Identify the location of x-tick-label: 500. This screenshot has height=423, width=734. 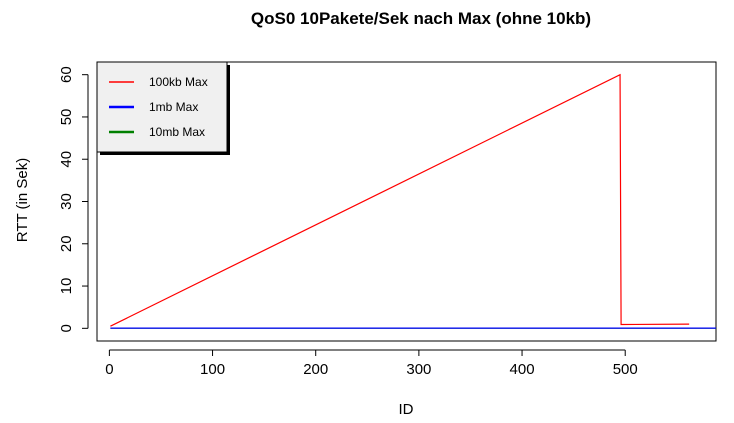
(625, 369).